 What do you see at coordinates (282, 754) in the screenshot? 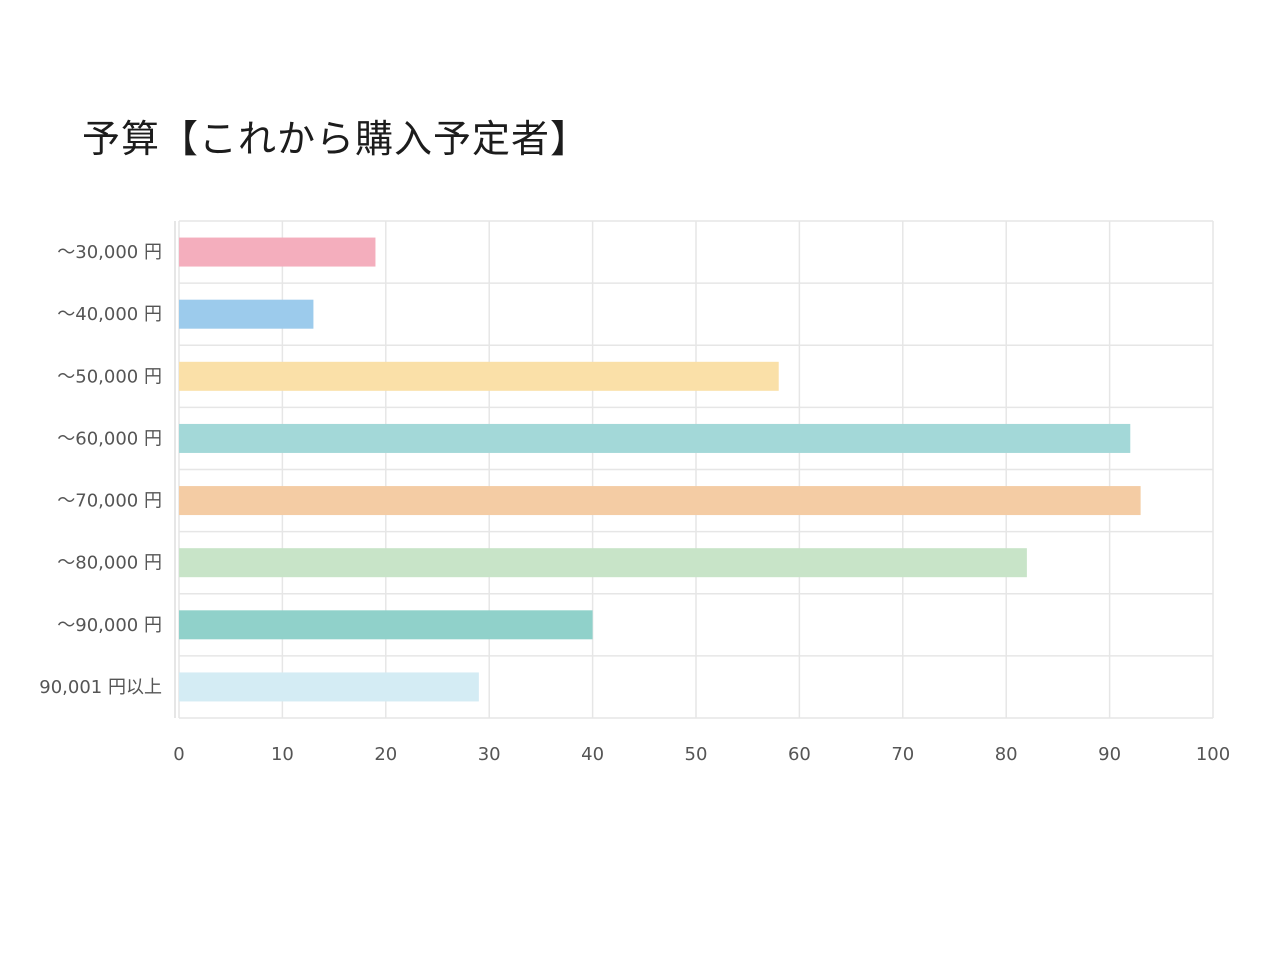
I see `x-tick-label: 10` at bounding box center [282, 754].